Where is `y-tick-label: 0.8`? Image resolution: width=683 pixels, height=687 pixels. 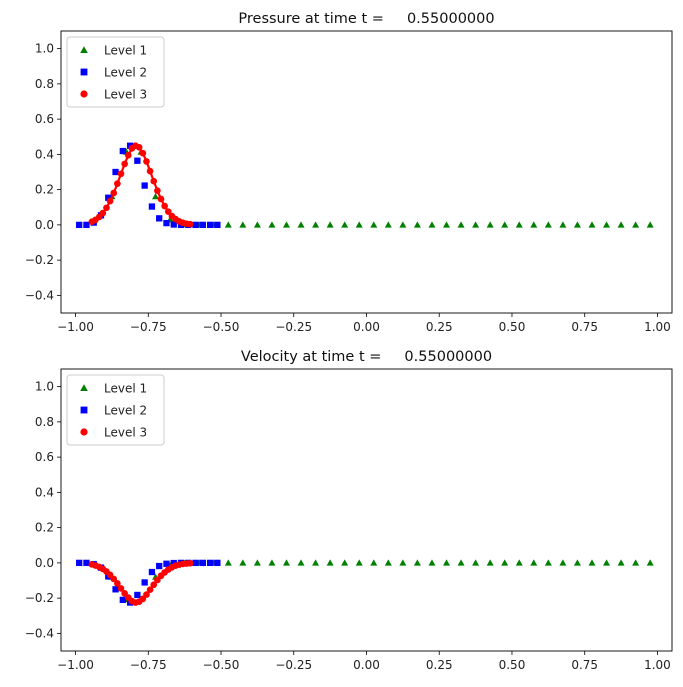 y-tick-label: 0.8 is located at coordinates (44, 422).